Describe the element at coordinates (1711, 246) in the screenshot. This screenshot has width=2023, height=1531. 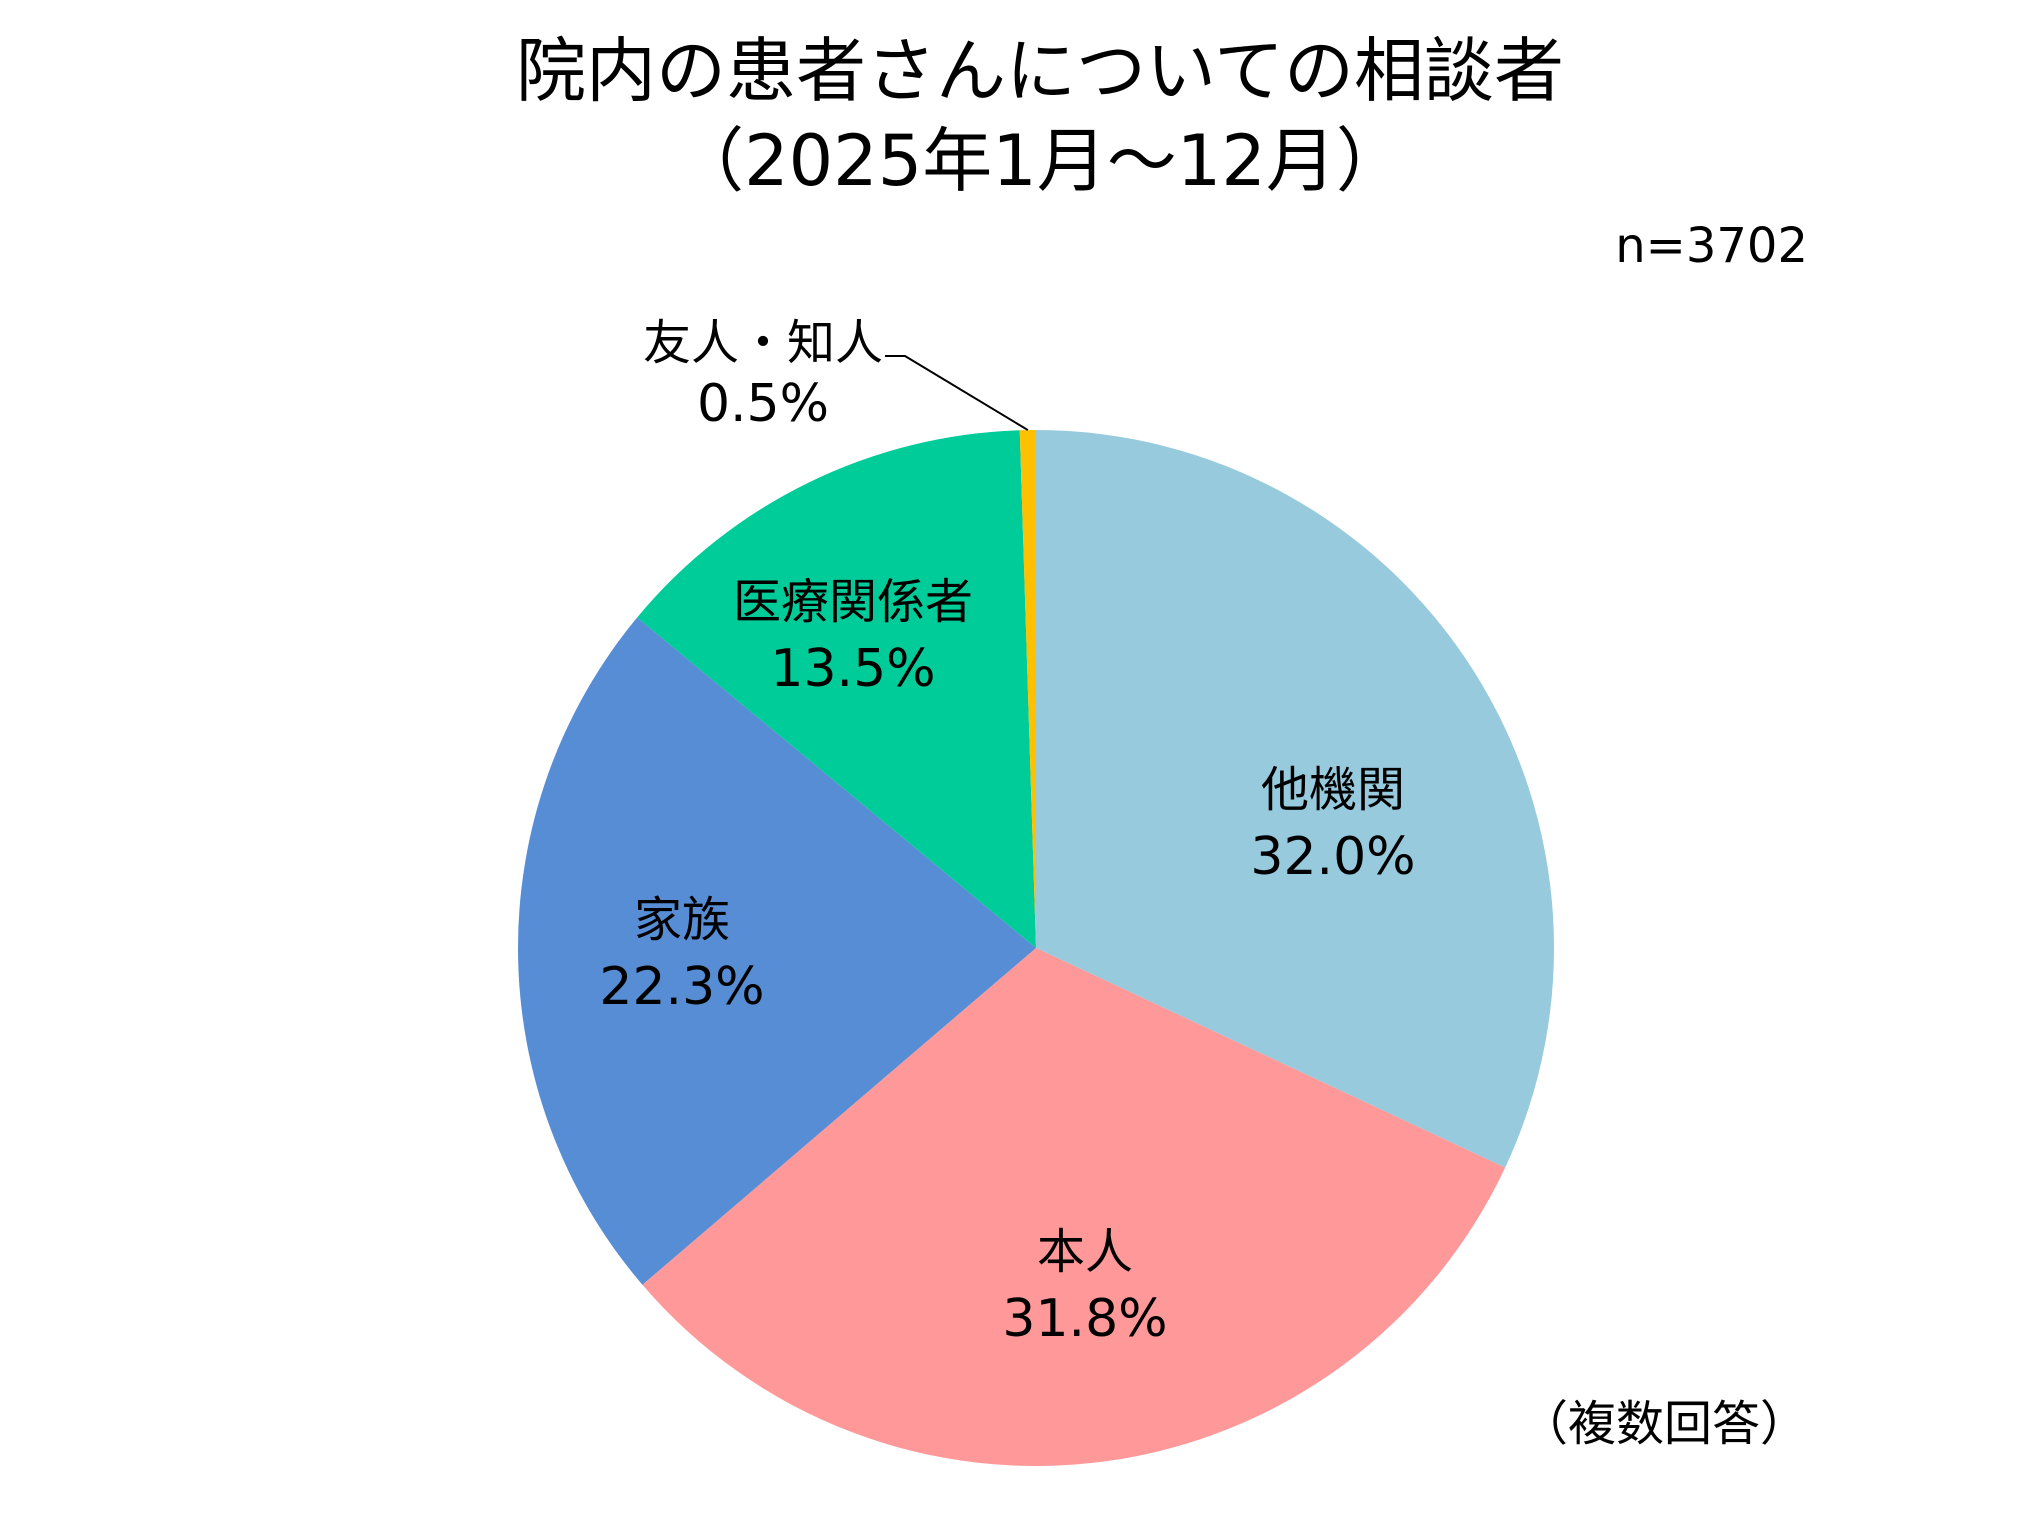
I see `sample-size-label: n=3702` at that location.